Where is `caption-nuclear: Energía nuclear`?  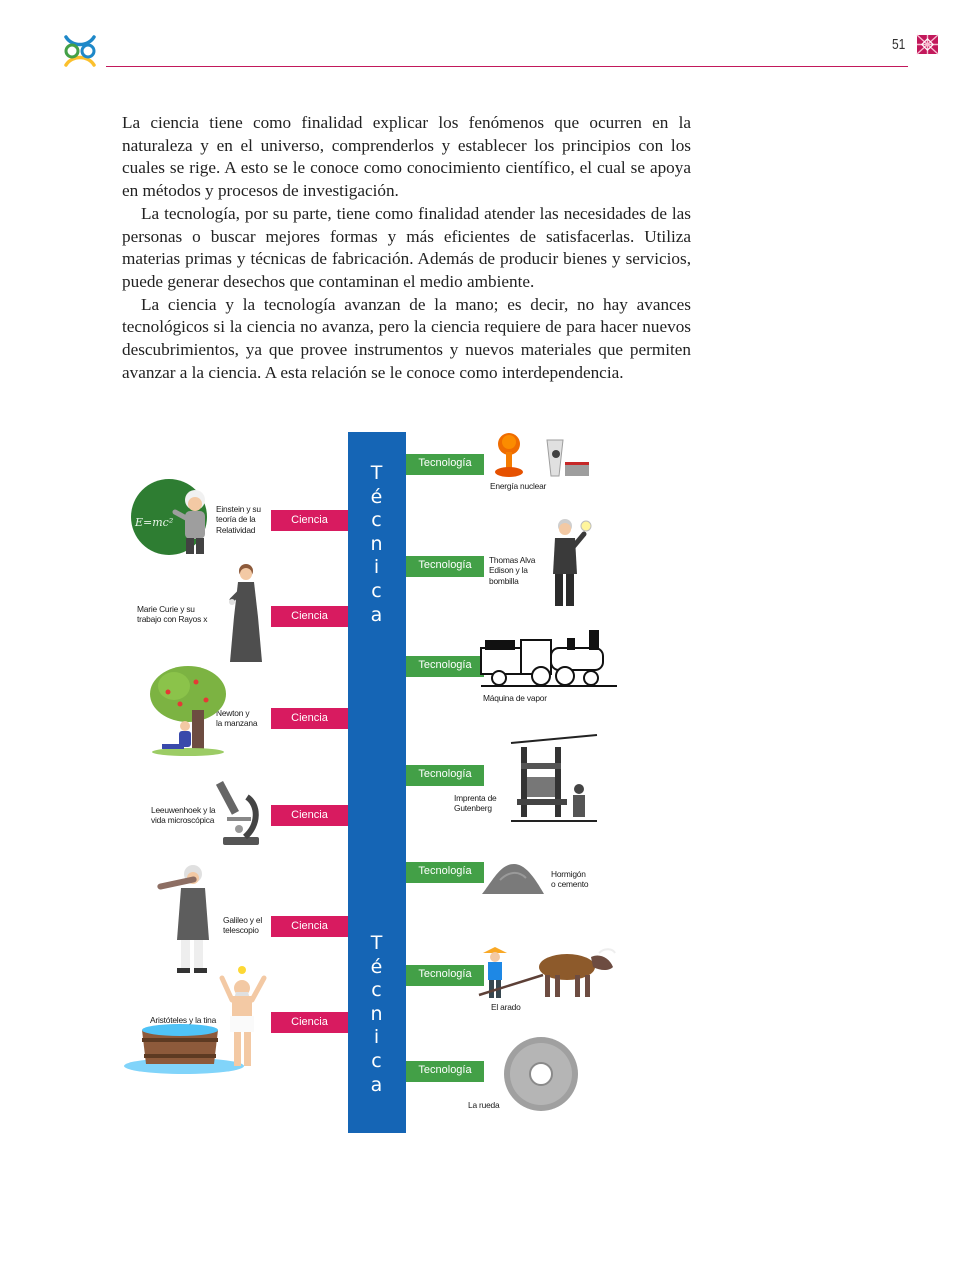
caption-nuclear: Energía nuclear is located at coordinates (518, 486).